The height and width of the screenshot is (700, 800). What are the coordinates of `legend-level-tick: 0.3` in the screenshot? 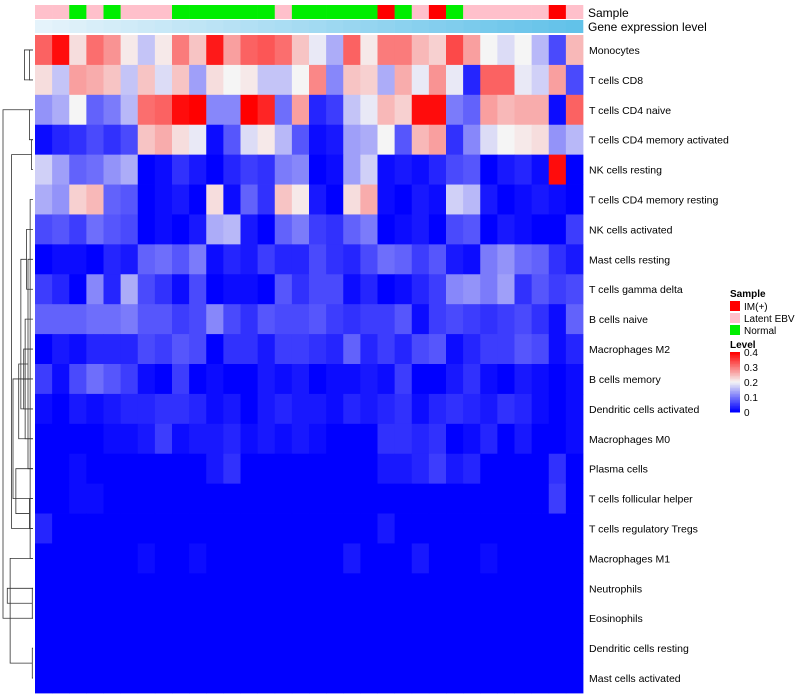 It's located at (751, 368).